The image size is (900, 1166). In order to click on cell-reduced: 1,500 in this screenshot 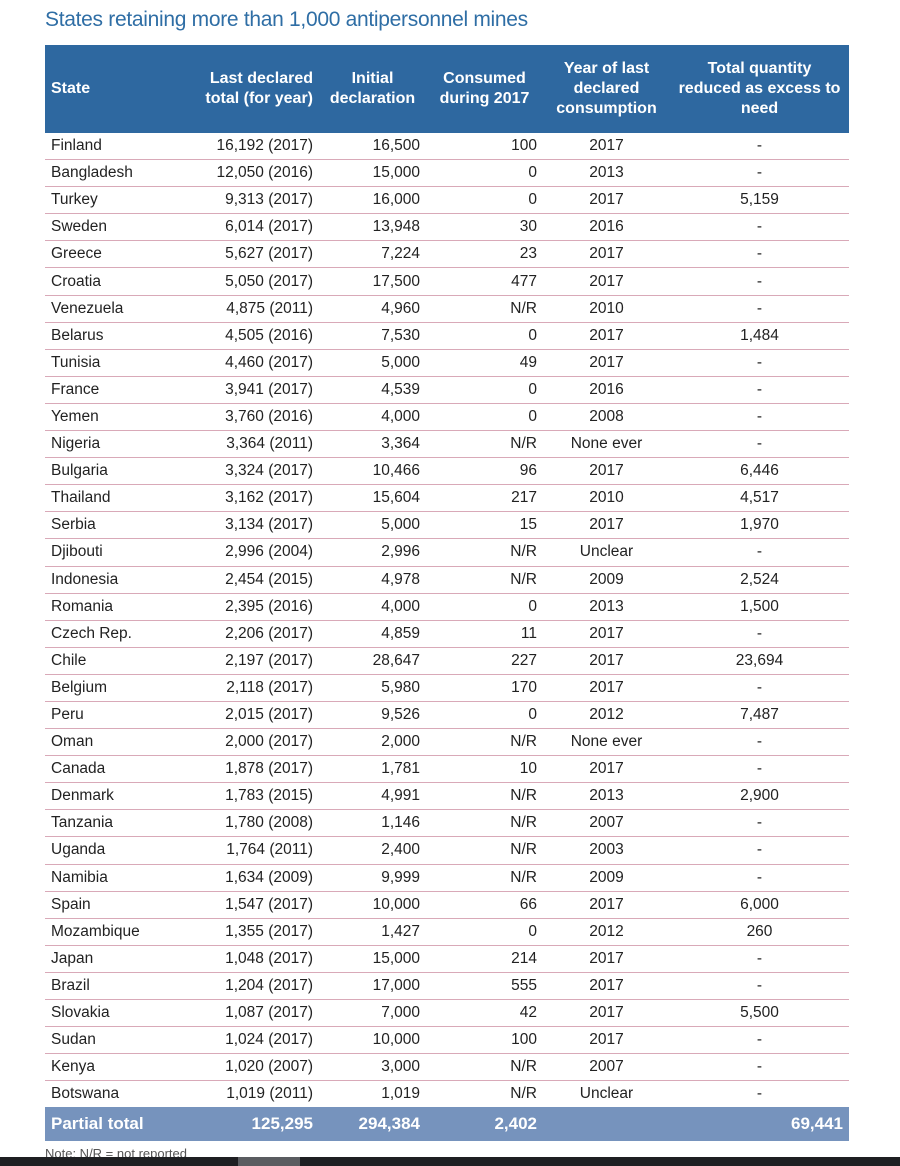, I will do `click(759, 607)`.